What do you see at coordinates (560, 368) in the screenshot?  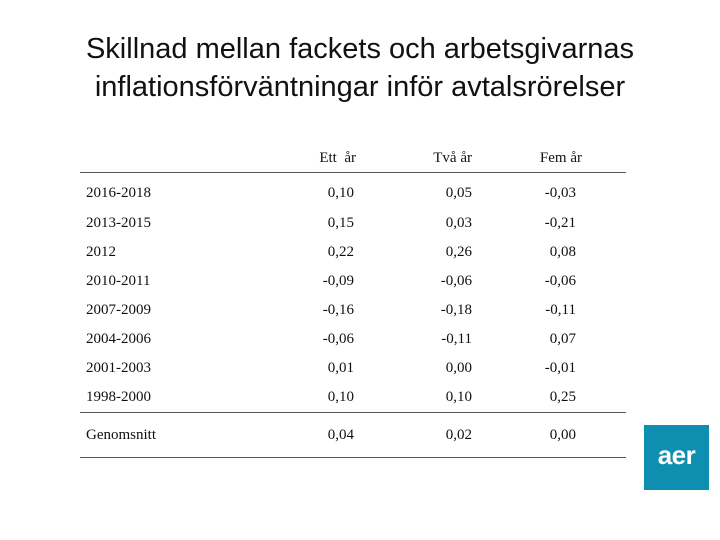 I see `cell-five-years: -0,01` at bounding box center [560, 368].